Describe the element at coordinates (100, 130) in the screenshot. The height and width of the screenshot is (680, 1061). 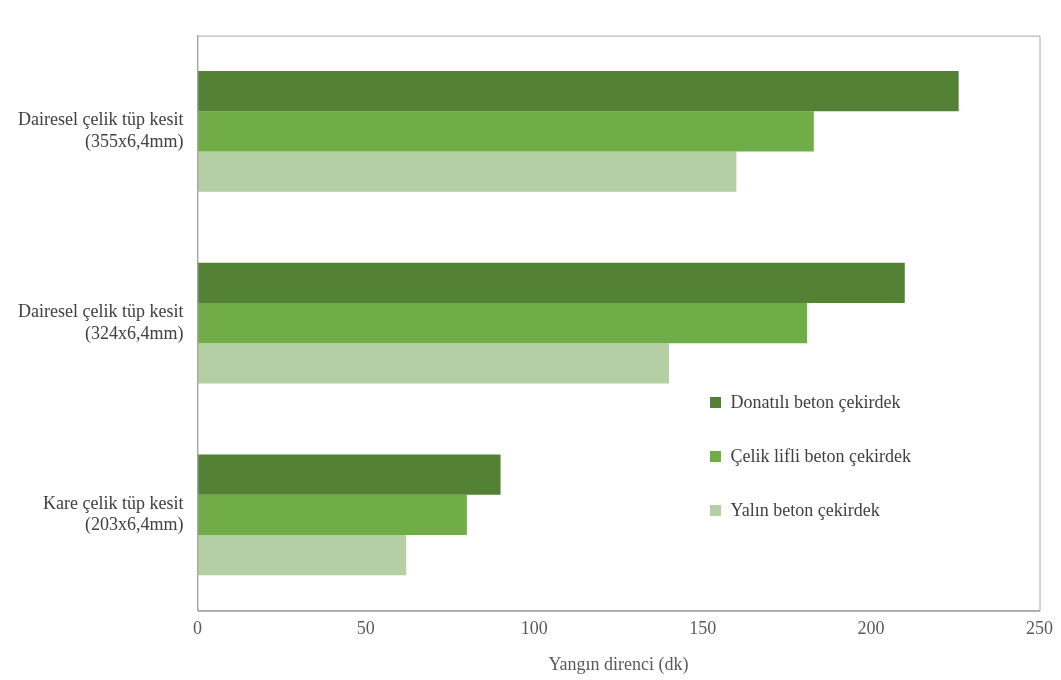
I see `y-tick-label: Dairesel çelik tüp kesit (355x6,4mm)` at that location.